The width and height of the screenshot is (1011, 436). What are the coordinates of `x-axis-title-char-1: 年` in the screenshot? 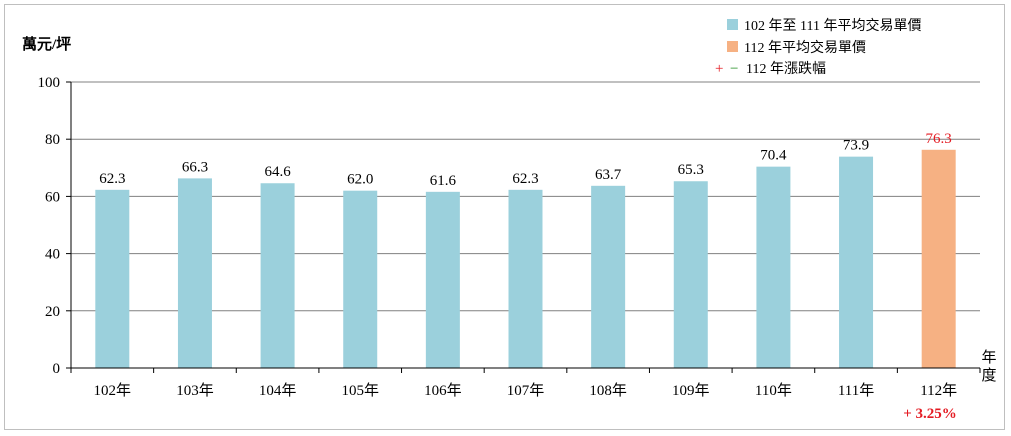 It's located at (988, 357).